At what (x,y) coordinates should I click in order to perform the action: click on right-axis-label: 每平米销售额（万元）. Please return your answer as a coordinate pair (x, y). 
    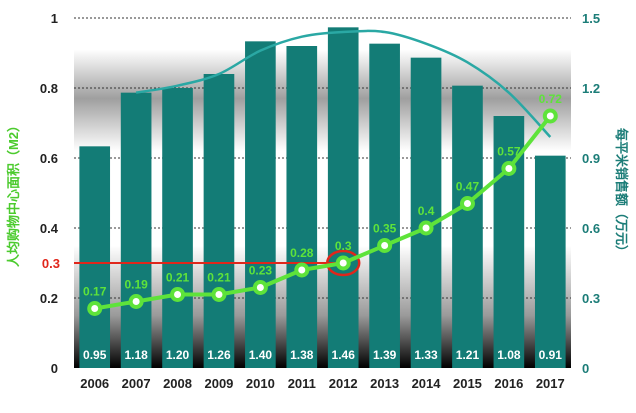
    Looking at the image, I should click on (621, 193).